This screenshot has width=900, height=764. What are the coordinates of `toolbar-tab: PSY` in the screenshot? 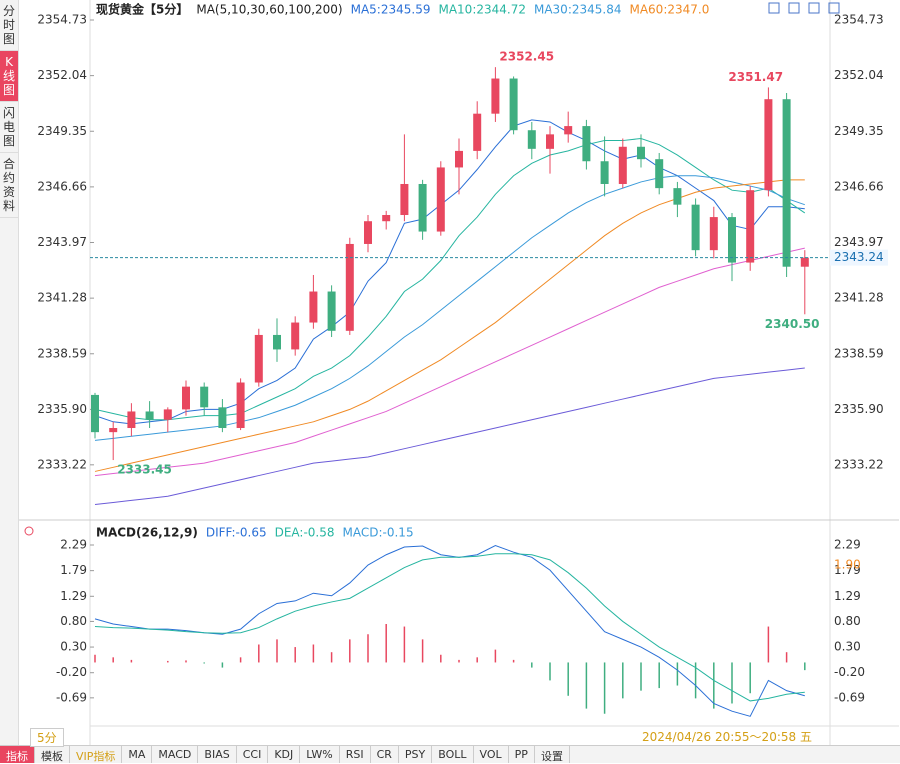 It's located at (416, 754).